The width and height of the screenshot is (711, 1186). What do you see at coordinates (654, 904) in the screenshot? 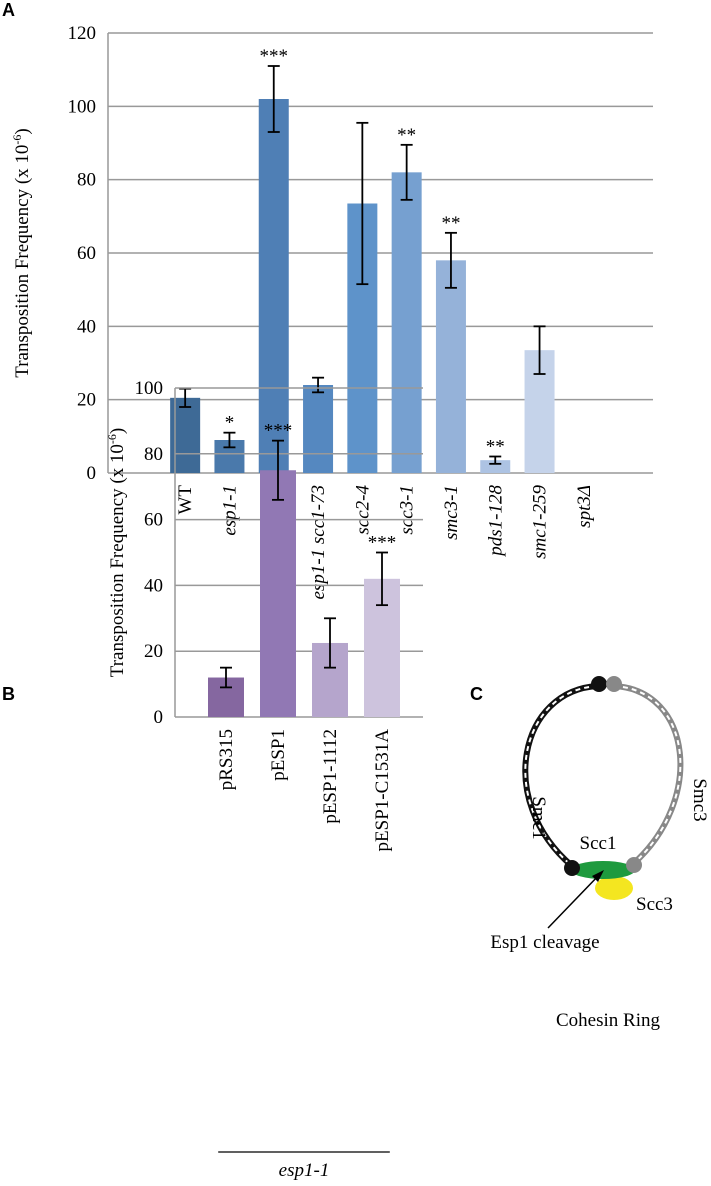
I see `scc3-label: Scc3` at bounding box center [654, 904].